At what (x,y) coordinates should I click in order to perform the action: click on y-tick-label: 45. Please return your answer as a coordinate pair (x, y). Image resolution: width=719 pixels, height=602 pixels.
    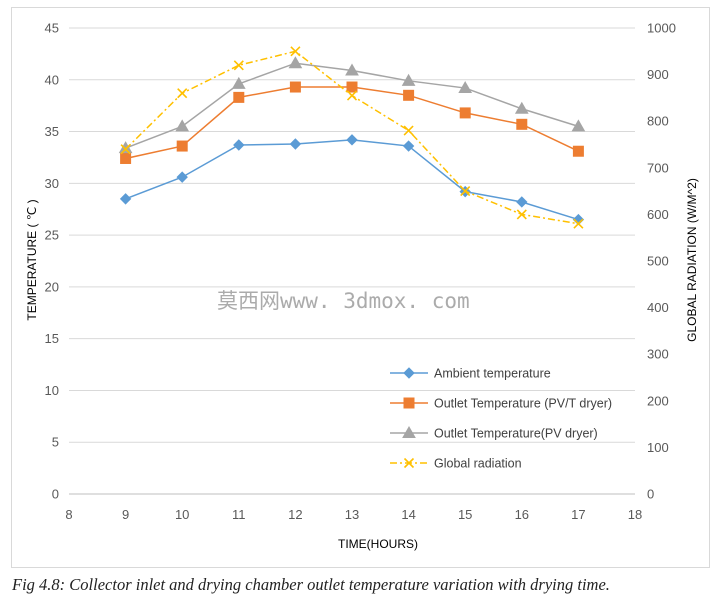
    Looking at the image, I should click on (52, 28).